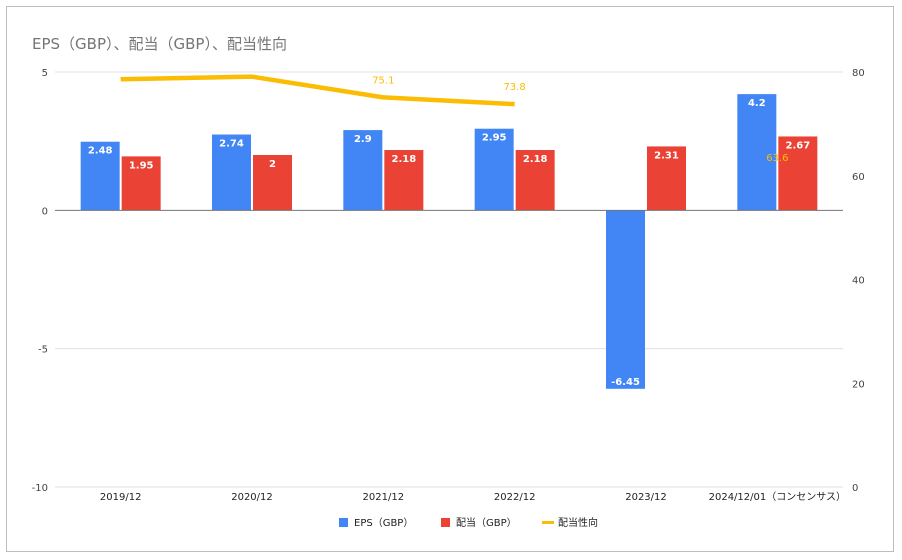 This screenshot has height=560, width=902. Describe the element at coordinates (45, 73) in the screenshot. I see `left-tick-label: 5` at that location.